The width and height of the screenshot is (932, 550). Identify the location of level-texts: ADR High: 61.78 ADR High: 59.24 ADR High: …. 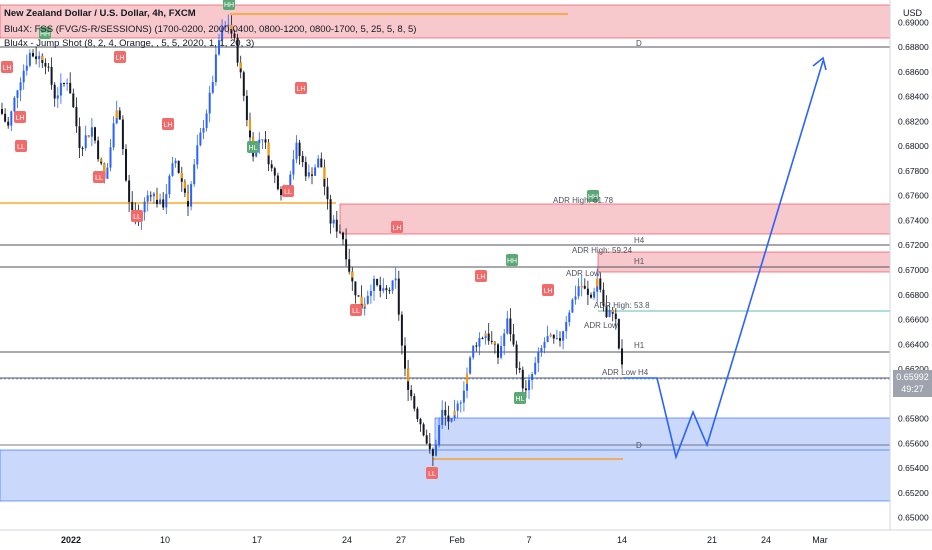
(601, 244).